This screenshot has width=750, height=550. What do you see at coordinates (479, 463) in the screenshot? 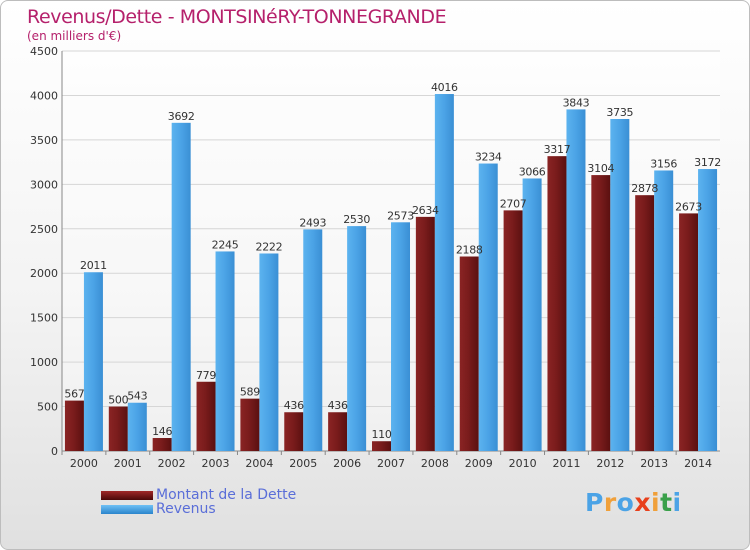
I see `x-tick-label: 2009` at bounding box center [479, 463].